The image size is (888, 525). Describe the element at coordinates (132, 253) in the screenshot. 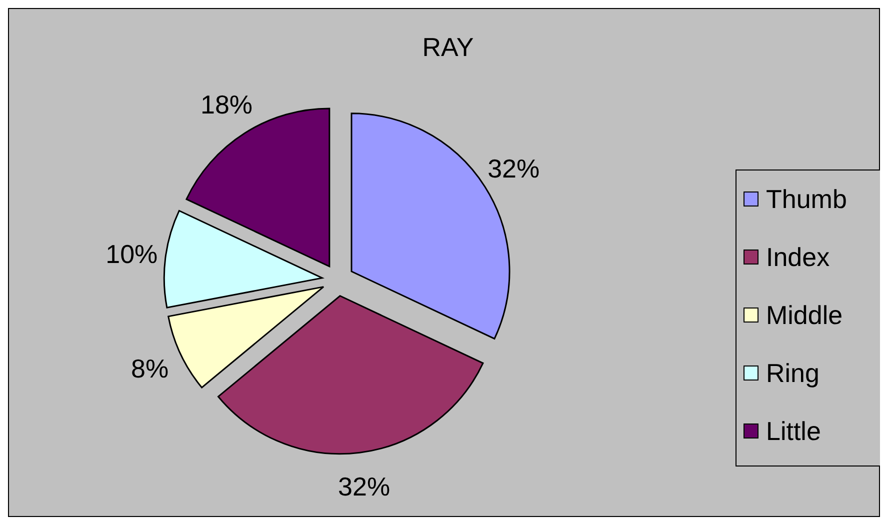

I see `data-label: 10%` at that location.